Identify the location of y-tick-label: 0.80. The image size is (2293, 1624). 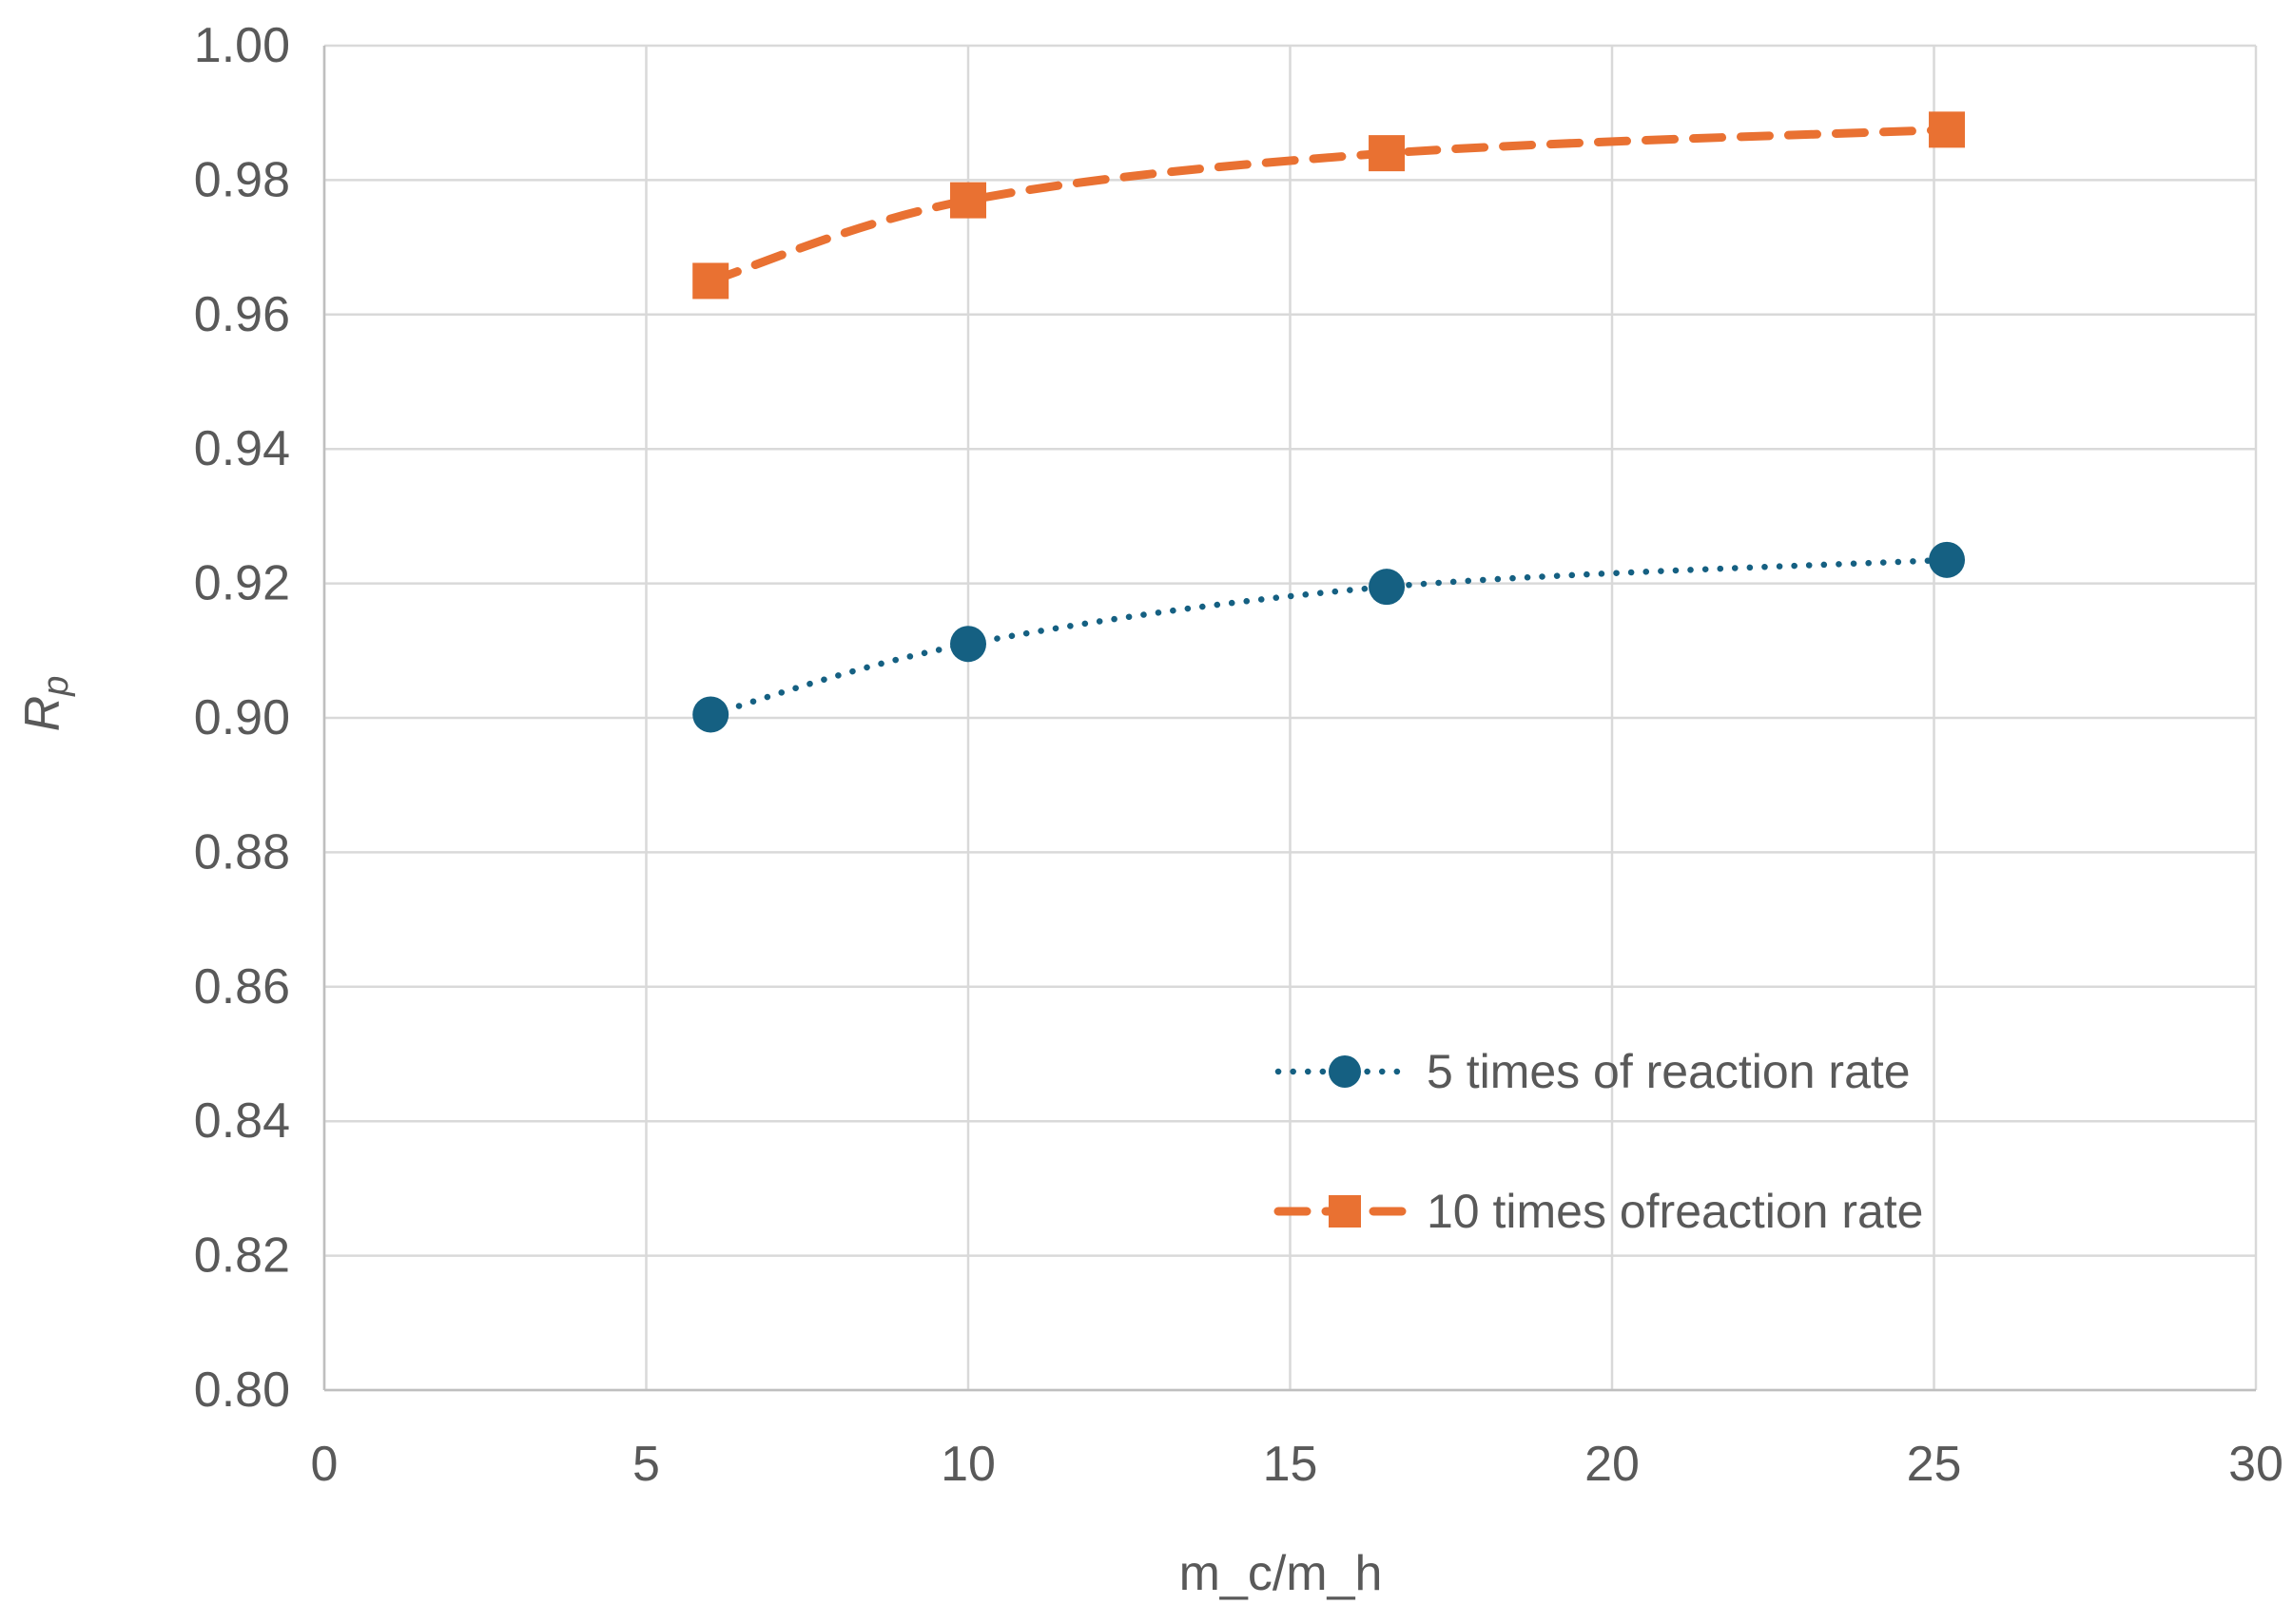
(242, 1390).